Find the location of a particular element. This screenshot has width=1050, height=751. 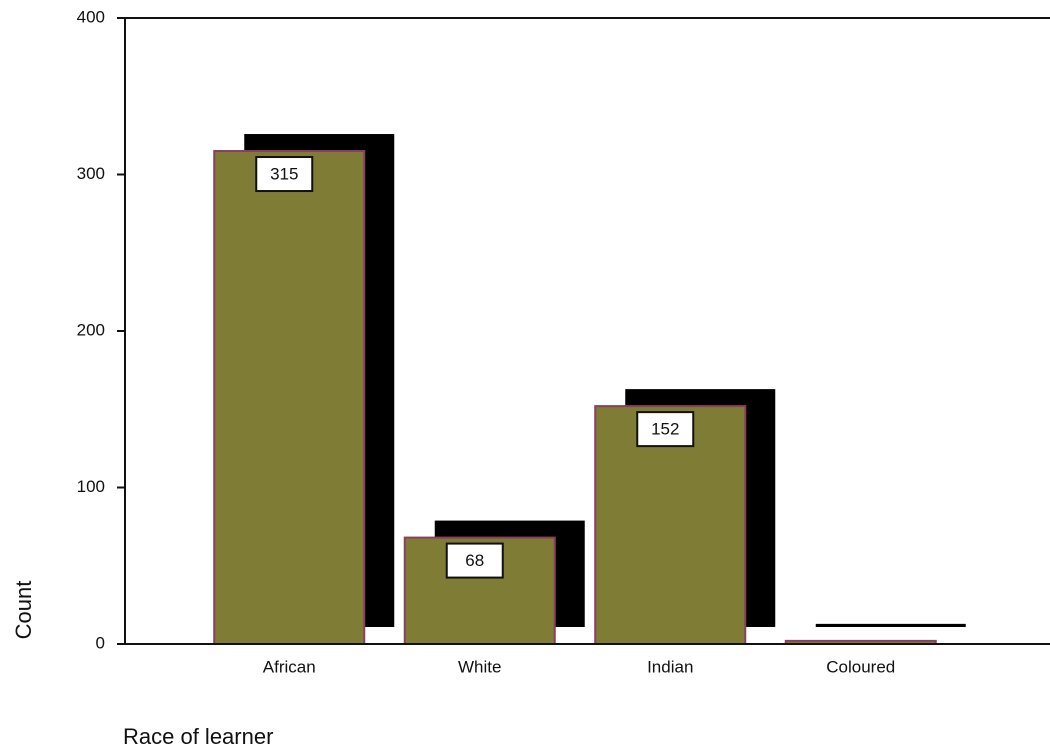

bar-shadow is located at coordinates (890, 625).